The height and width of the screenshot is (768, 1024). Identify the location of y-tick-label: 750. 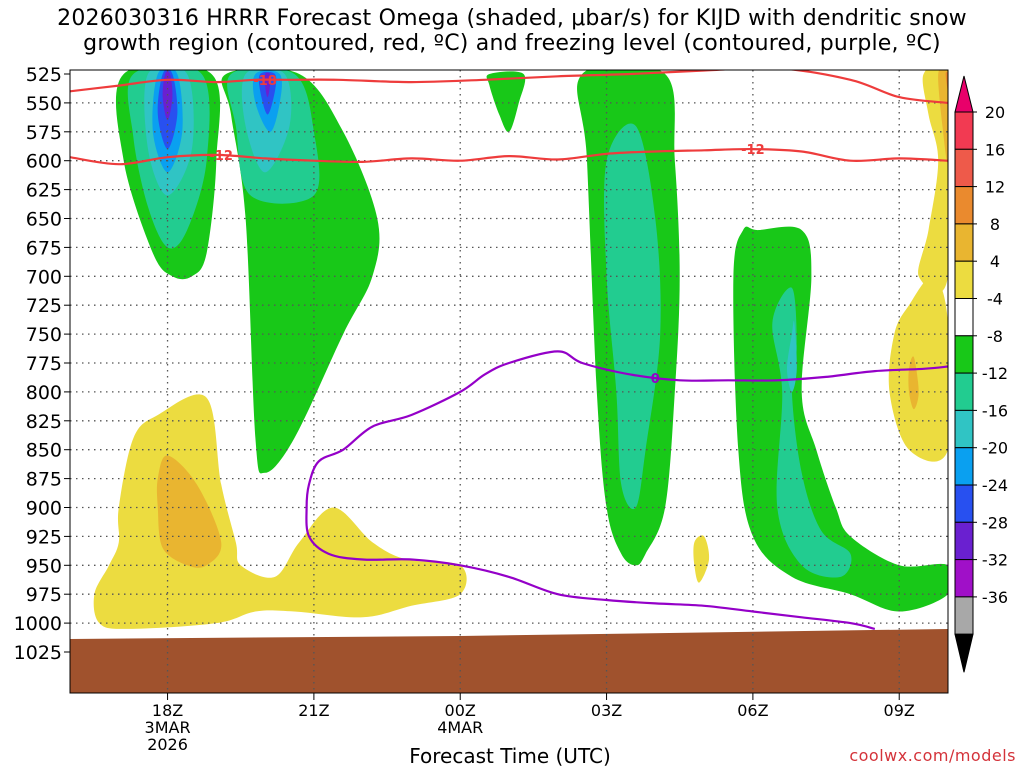
(44, 335).